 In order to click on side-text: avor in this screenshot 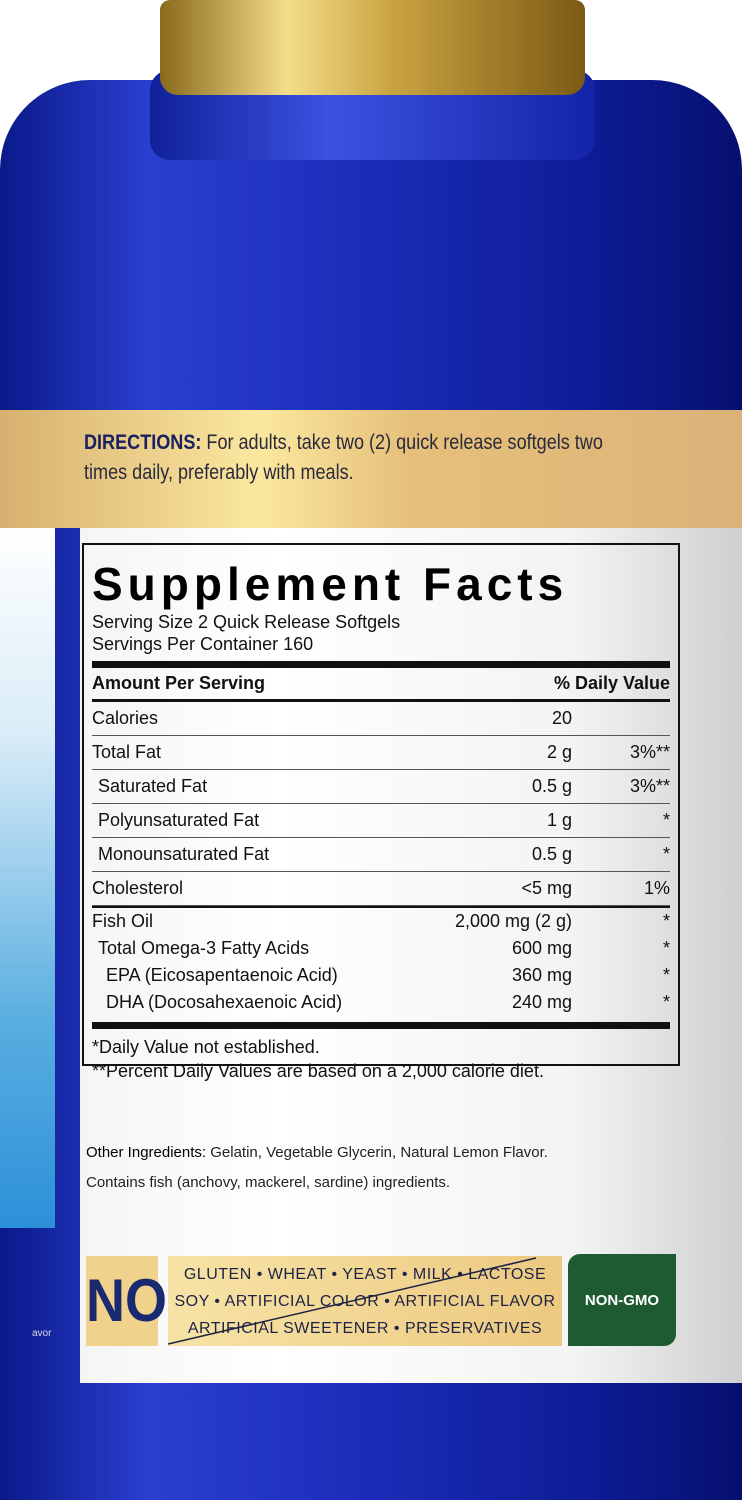, I will do `click(42, 1333)`.